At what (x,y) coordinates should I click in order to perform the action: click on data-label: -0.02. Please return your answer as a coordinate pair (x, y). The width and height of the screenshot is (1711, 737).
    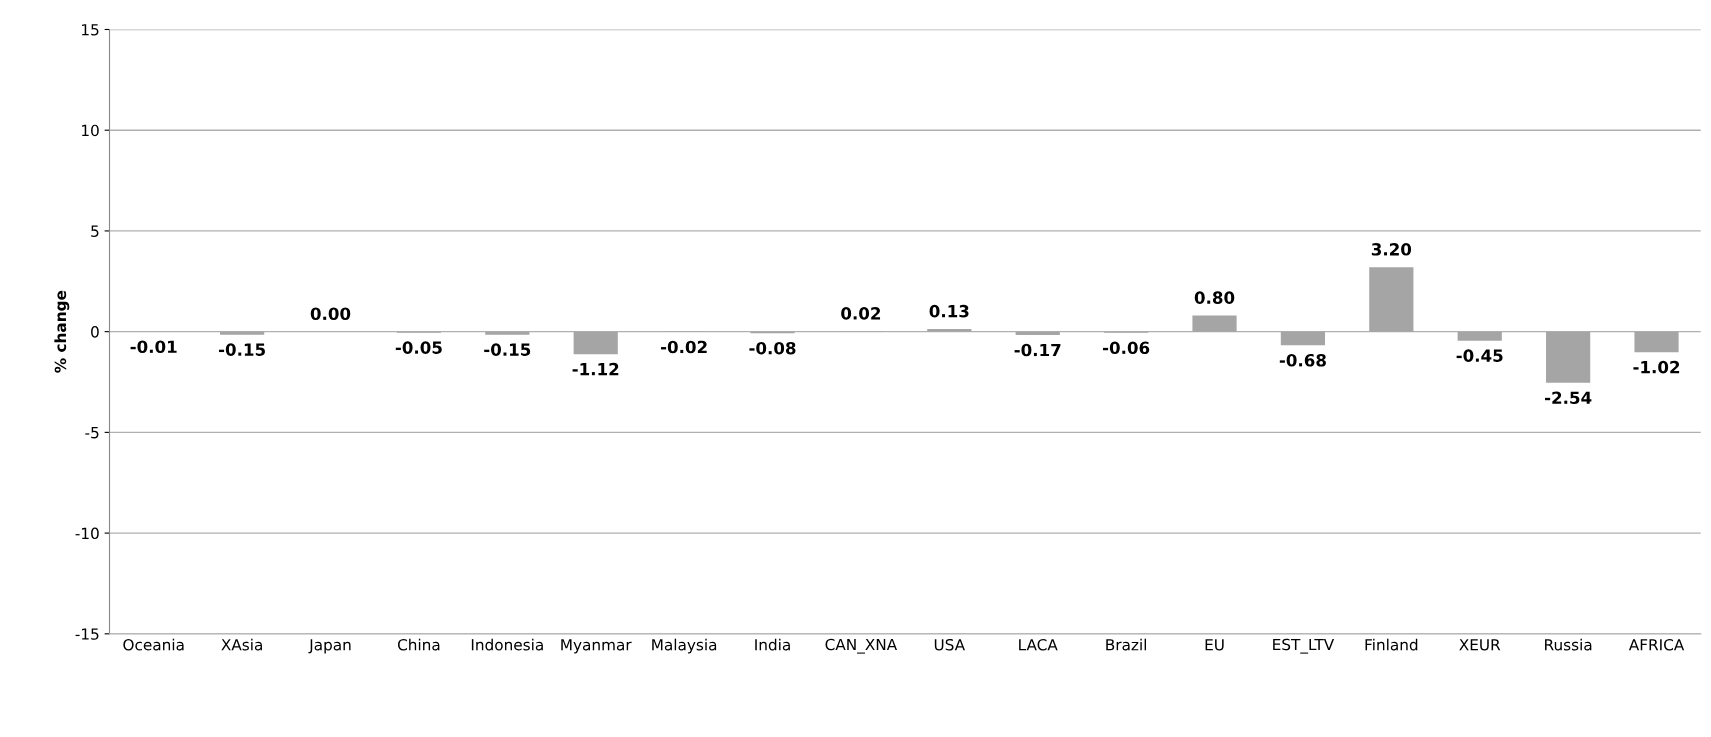
    Looking at the image, I should click on (684, 347).